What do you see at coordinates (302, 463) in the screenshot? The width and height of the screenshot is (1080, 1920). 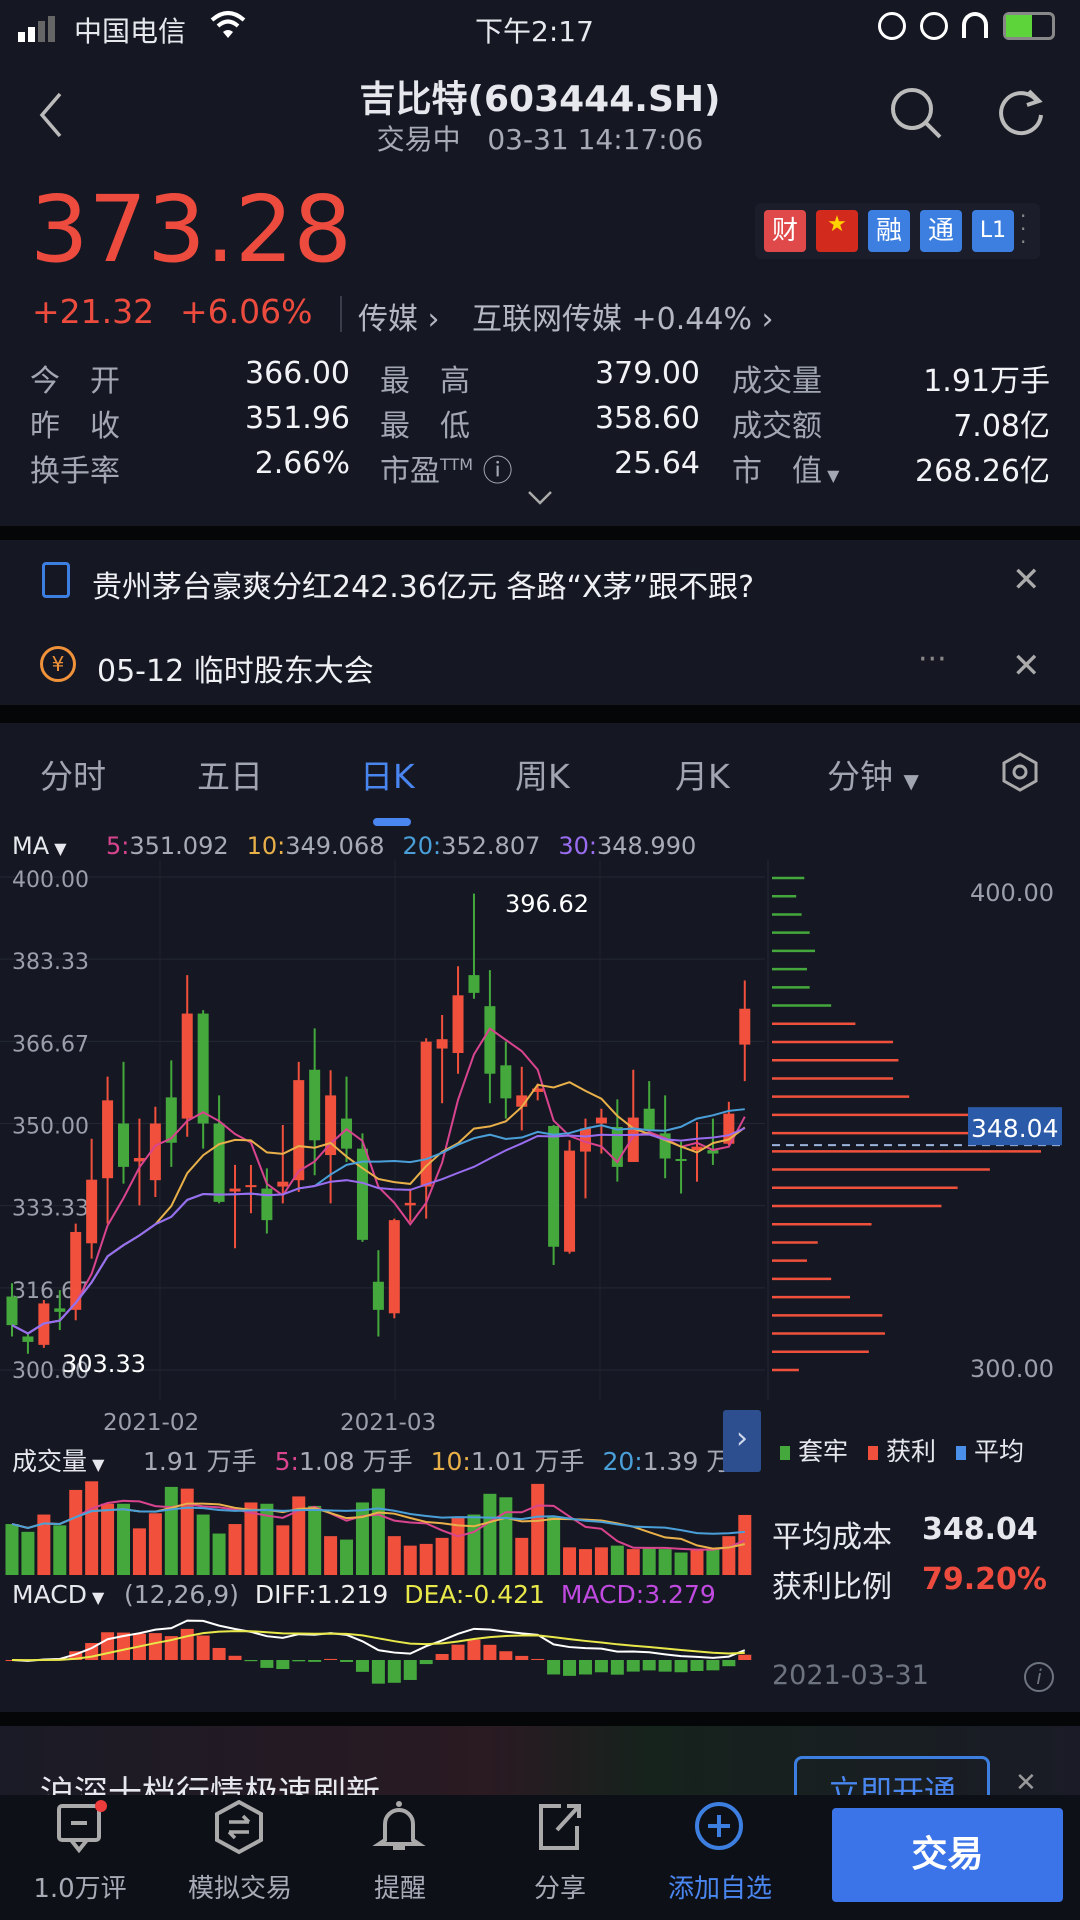 I see `stat-value: 2.66%` at bounding box center [302, 463].